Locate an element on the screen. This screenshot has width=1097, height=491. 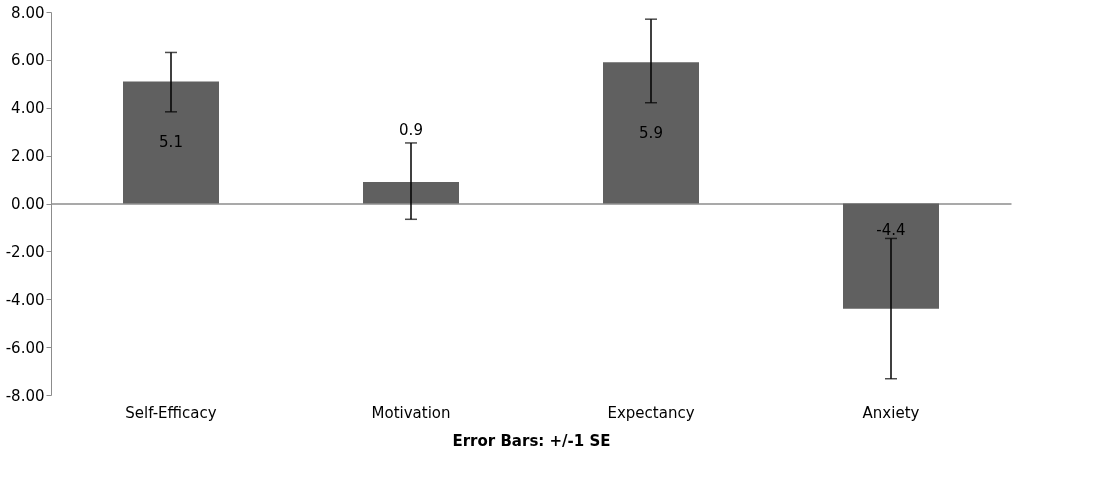
x-tick-label: Expectancy is located at coordinates (651, 412).